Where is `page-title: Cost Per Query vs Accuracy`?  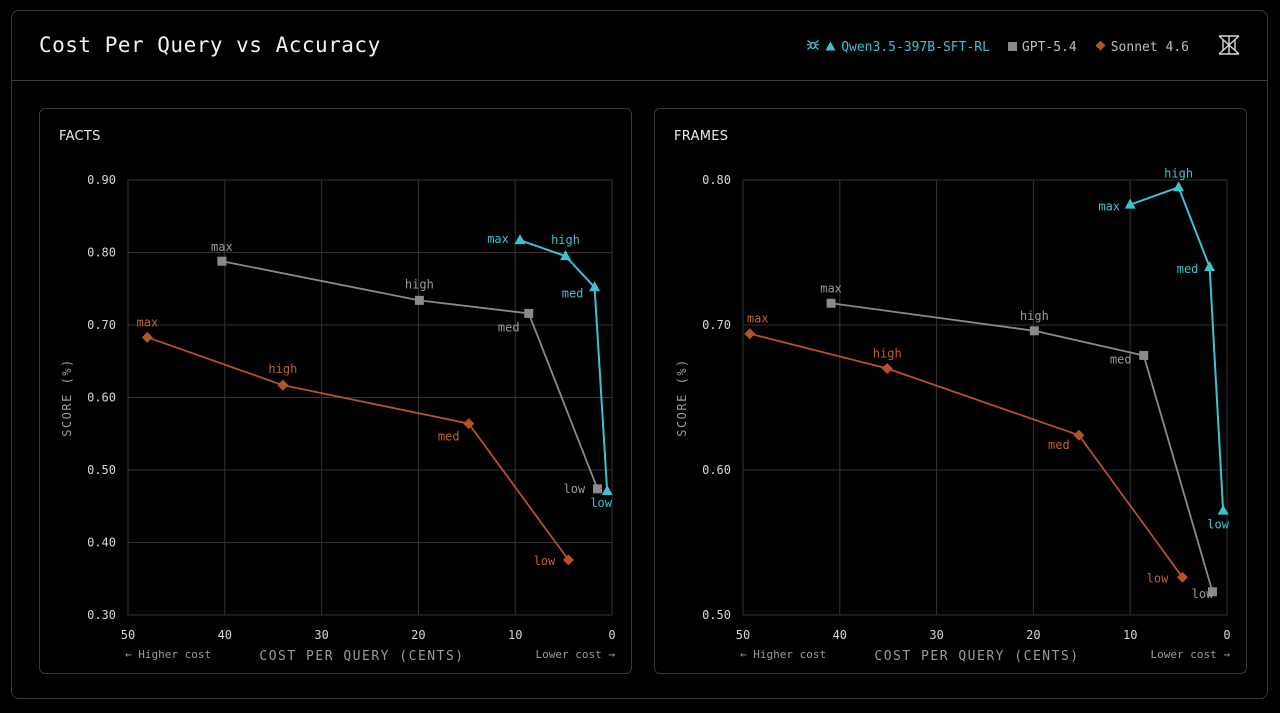 page-title: Cost Per Query vs Accuracy is located at coordinates (210, 45).